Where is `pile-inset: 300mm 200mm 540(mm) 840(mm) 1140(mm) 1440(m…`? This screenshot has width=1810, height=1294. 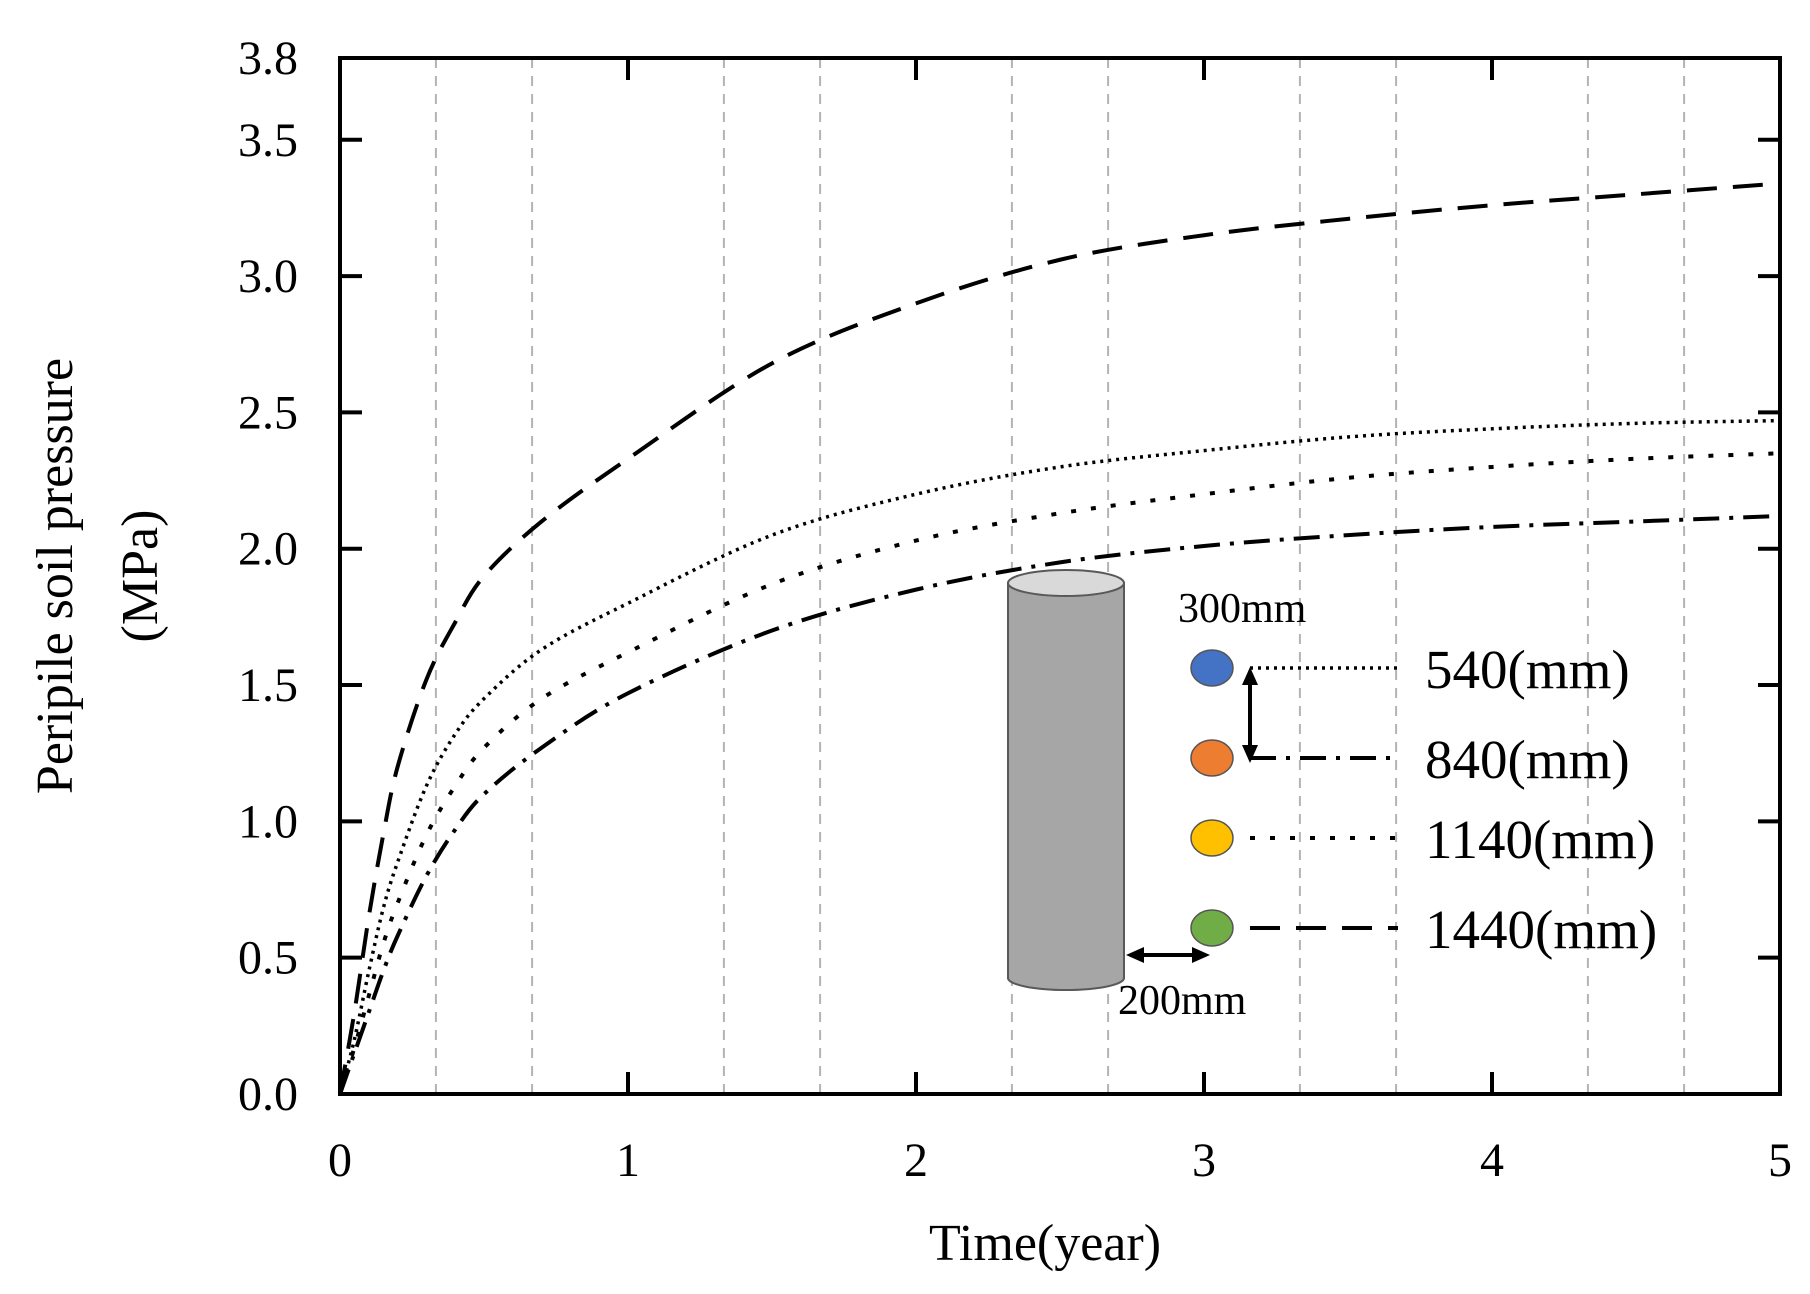
pile-inset: 300mm 200mm 540(mm) 840(mm) 1140(mm) 1440(m… is located at coordinates (1332, 796).